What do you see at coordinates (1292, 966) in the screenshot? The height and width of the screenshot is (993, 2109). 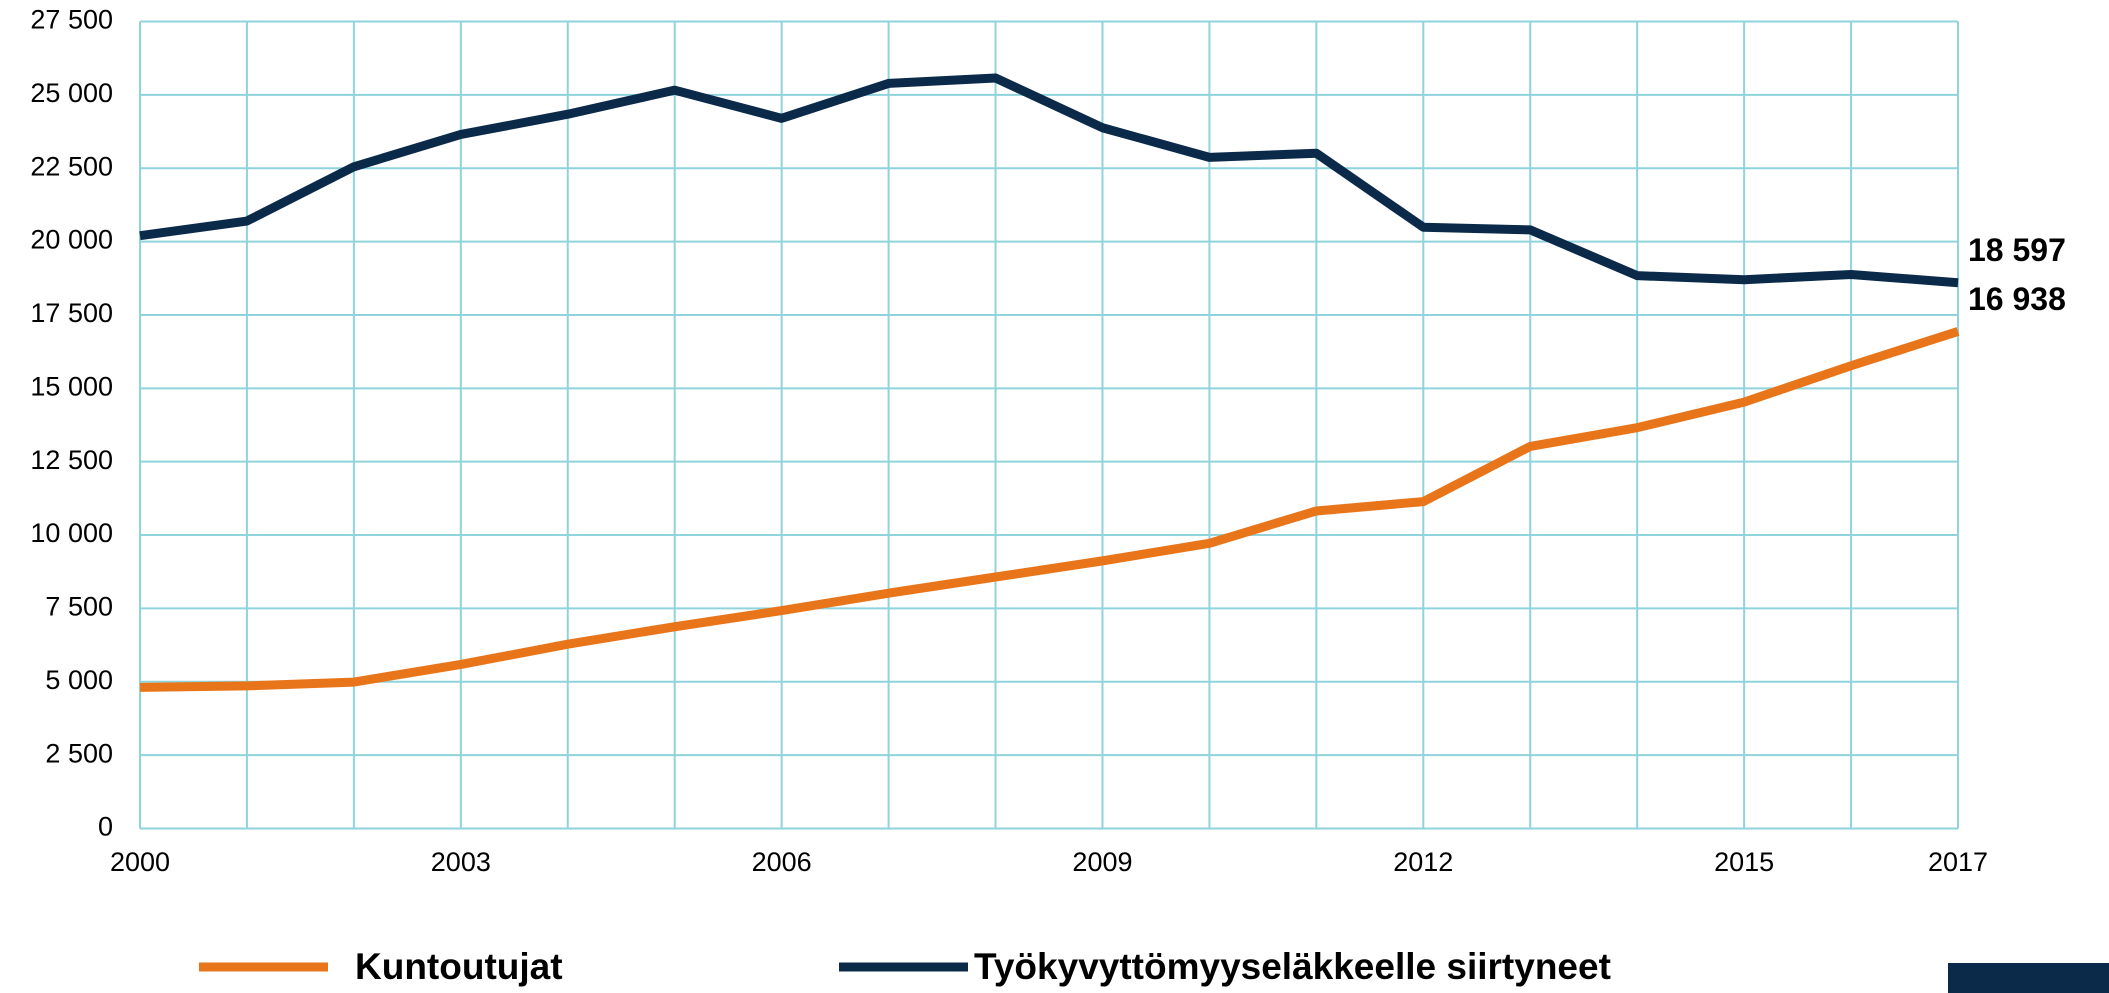 I see `legend-label: Työkyvyttömyyseläkkeelle siirtyneet` at bounding box center [1292, 966].